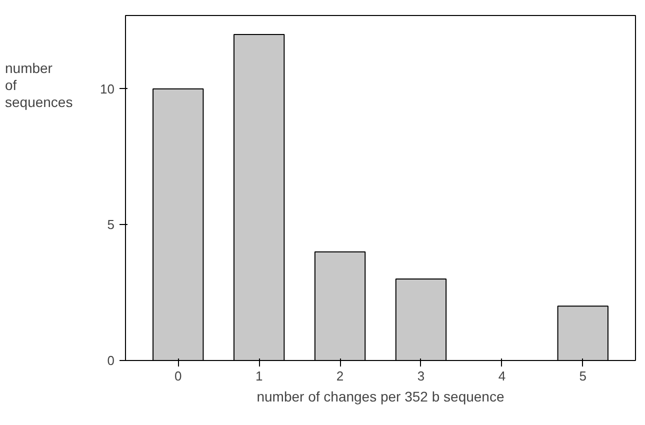 The width and height of the screenshot is (645, 425). I want to click on x-tick-label: 1, so click(259, 376).